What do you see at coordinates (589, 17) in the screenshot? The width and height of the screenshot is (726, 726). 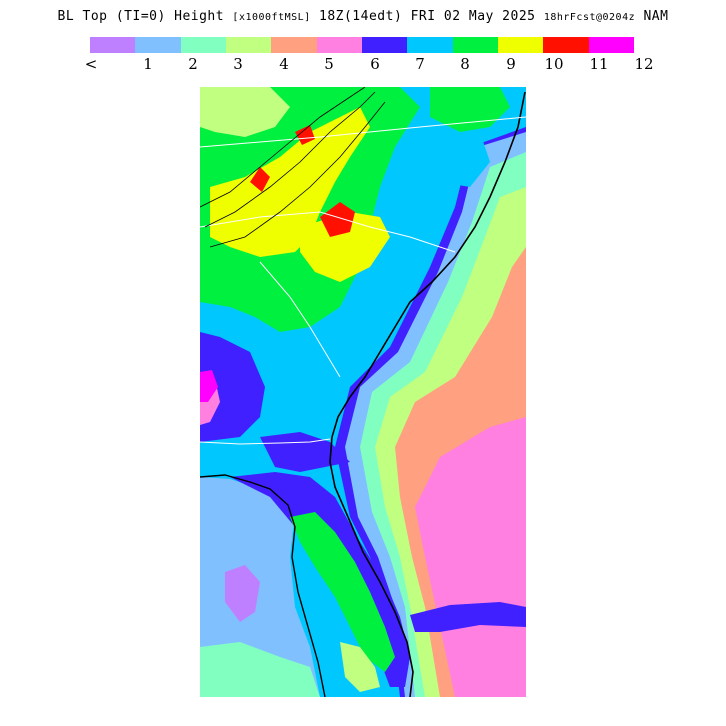 I see `title-fcst: 18hrFcst@0204z` at bounding box center [589, 17].